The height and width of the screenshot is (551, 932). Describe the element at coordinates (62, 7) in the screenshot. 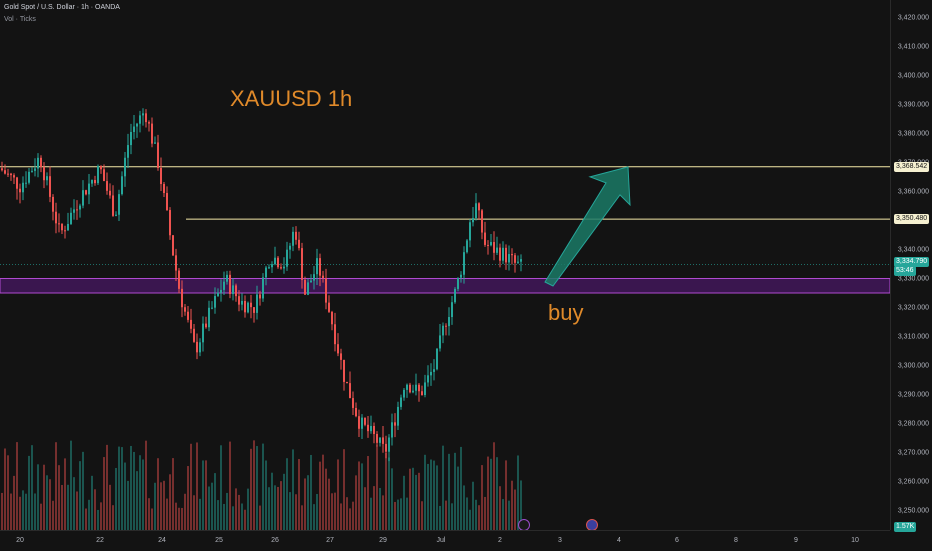

I see `symbol-legend: Gold Spot / U.S. Dollar · 1h · OANDA` at that location.